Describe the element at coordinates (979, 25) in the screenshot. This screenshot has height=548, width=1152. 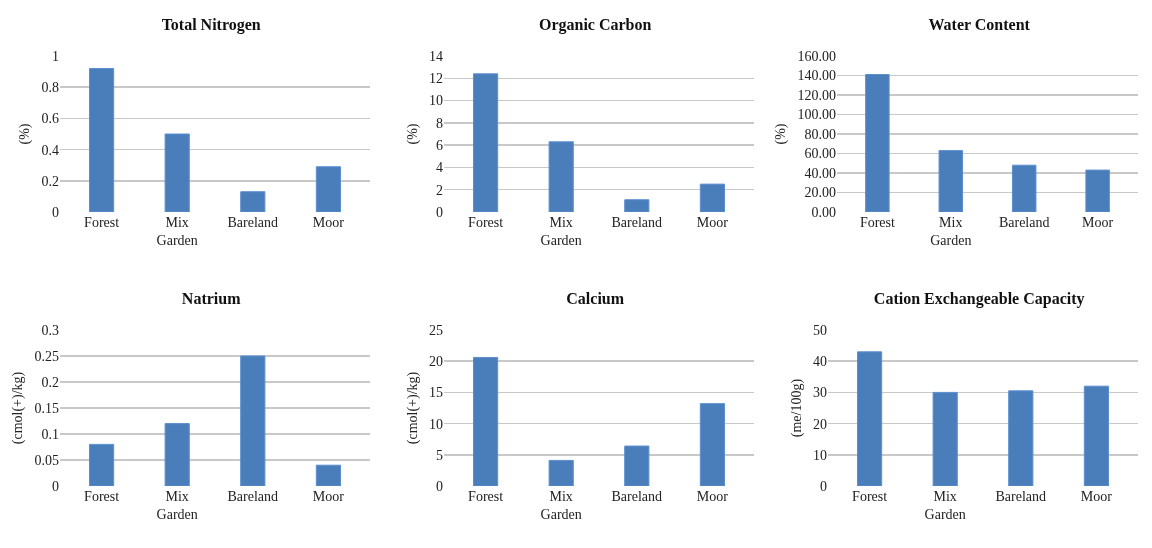
I see `chart-title: Water Content` at that location.